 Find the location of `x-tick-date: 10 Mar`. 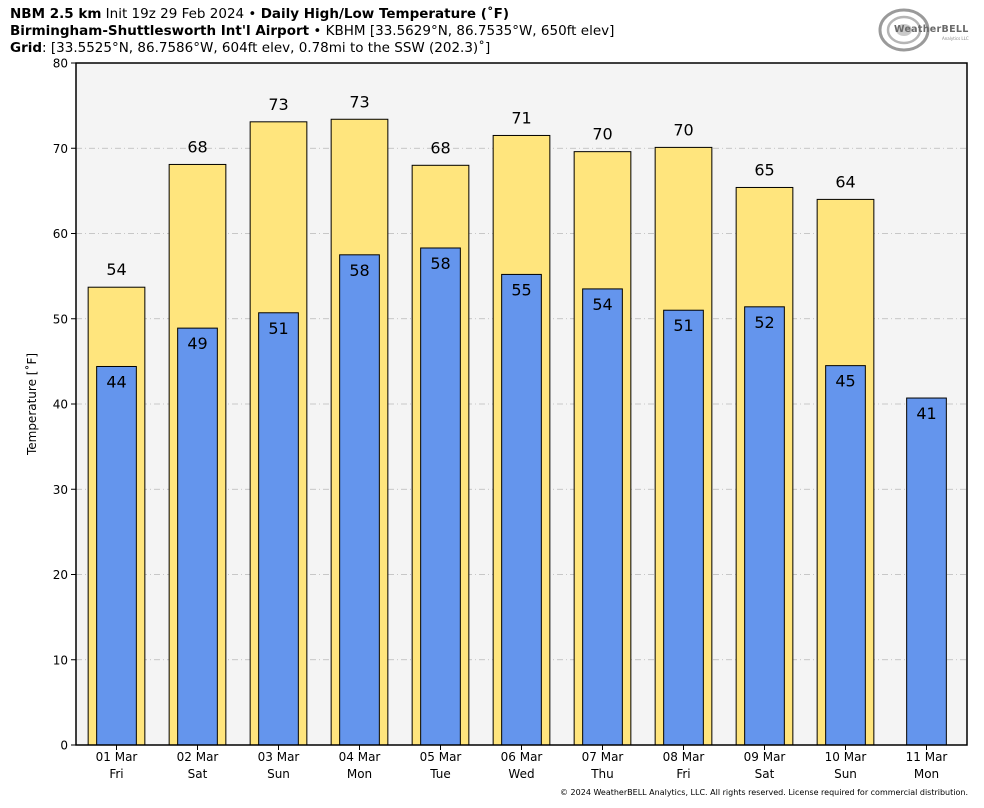

x-tick-date: 10 Mar is located at coordinates (846, 757).